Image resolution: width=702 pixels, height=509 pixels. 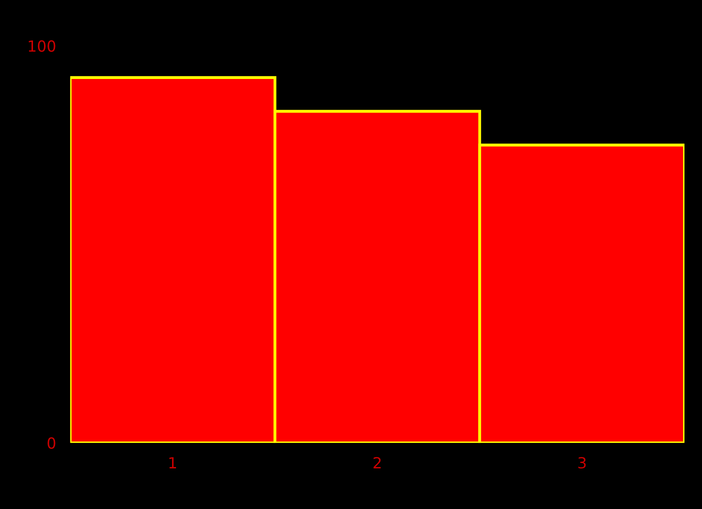 What do you see at coordinates (42, 46) in the screenshot?
I see `y-tick-label: 100` at bounding box center [42, 46].